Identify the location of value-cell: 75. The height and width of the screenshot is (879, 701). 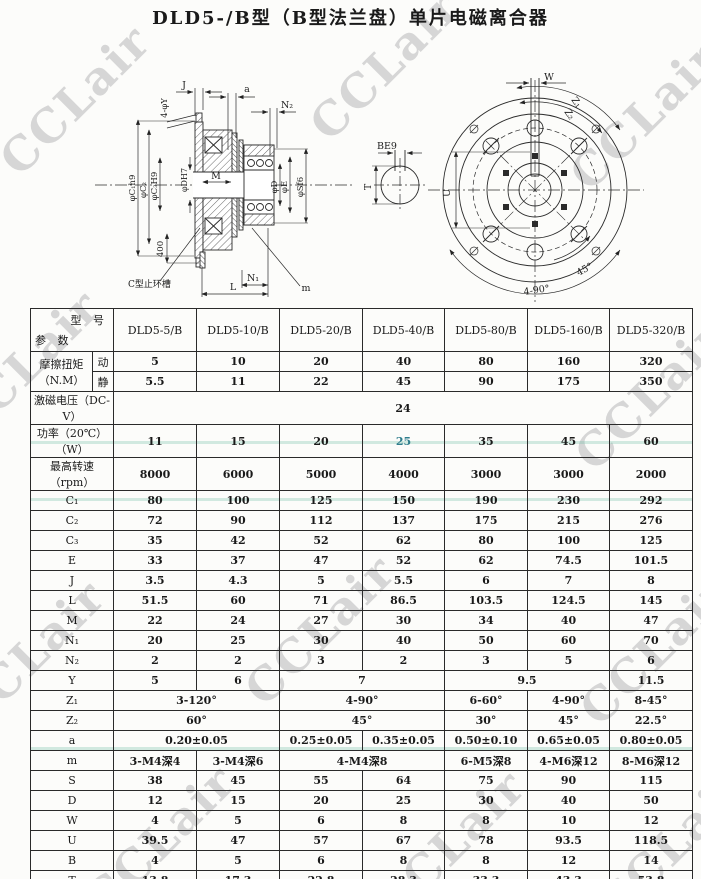
(486, 780).